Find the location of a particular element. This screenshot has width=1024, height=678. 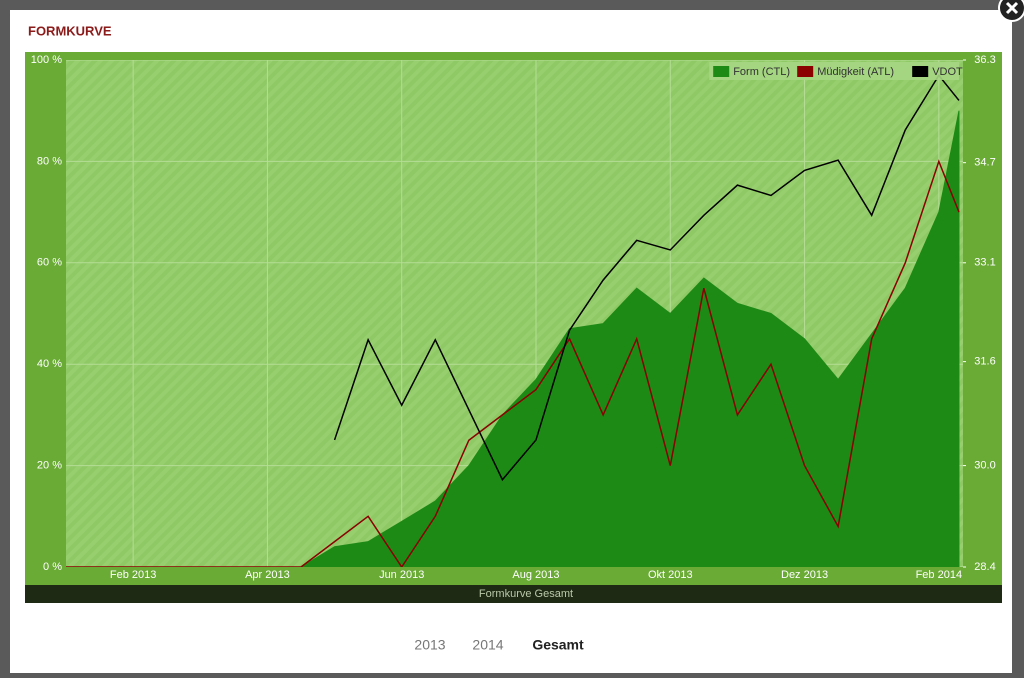

x-tick-label: Apr 2013 is located at coordinates (267, 575).